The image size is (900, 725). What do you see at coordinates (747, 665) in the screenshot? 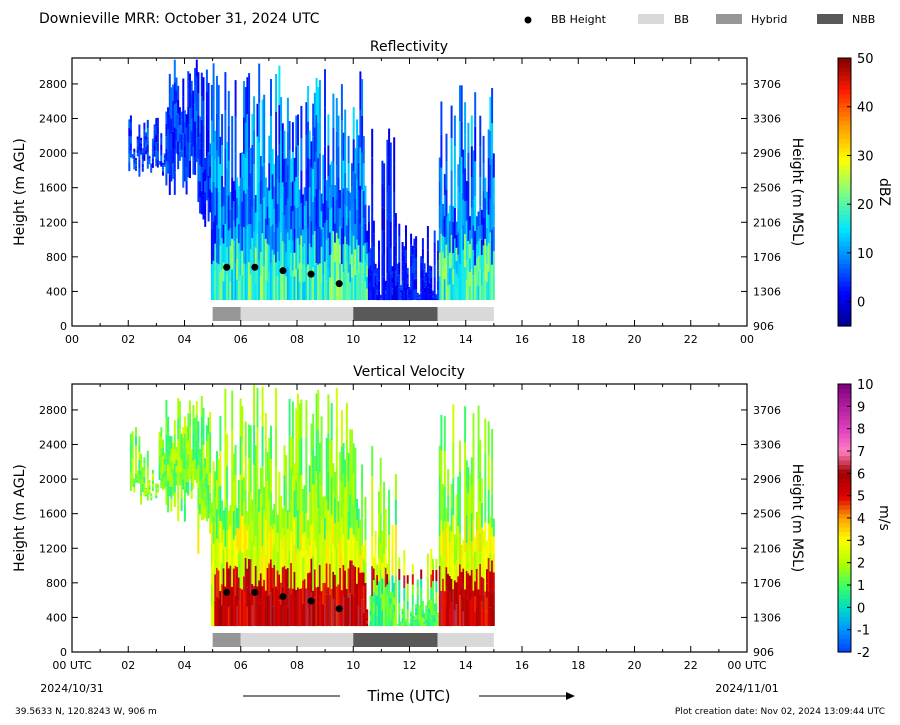
I see `x-tick-label: 00 UTC` at bounding box center [747, 665].